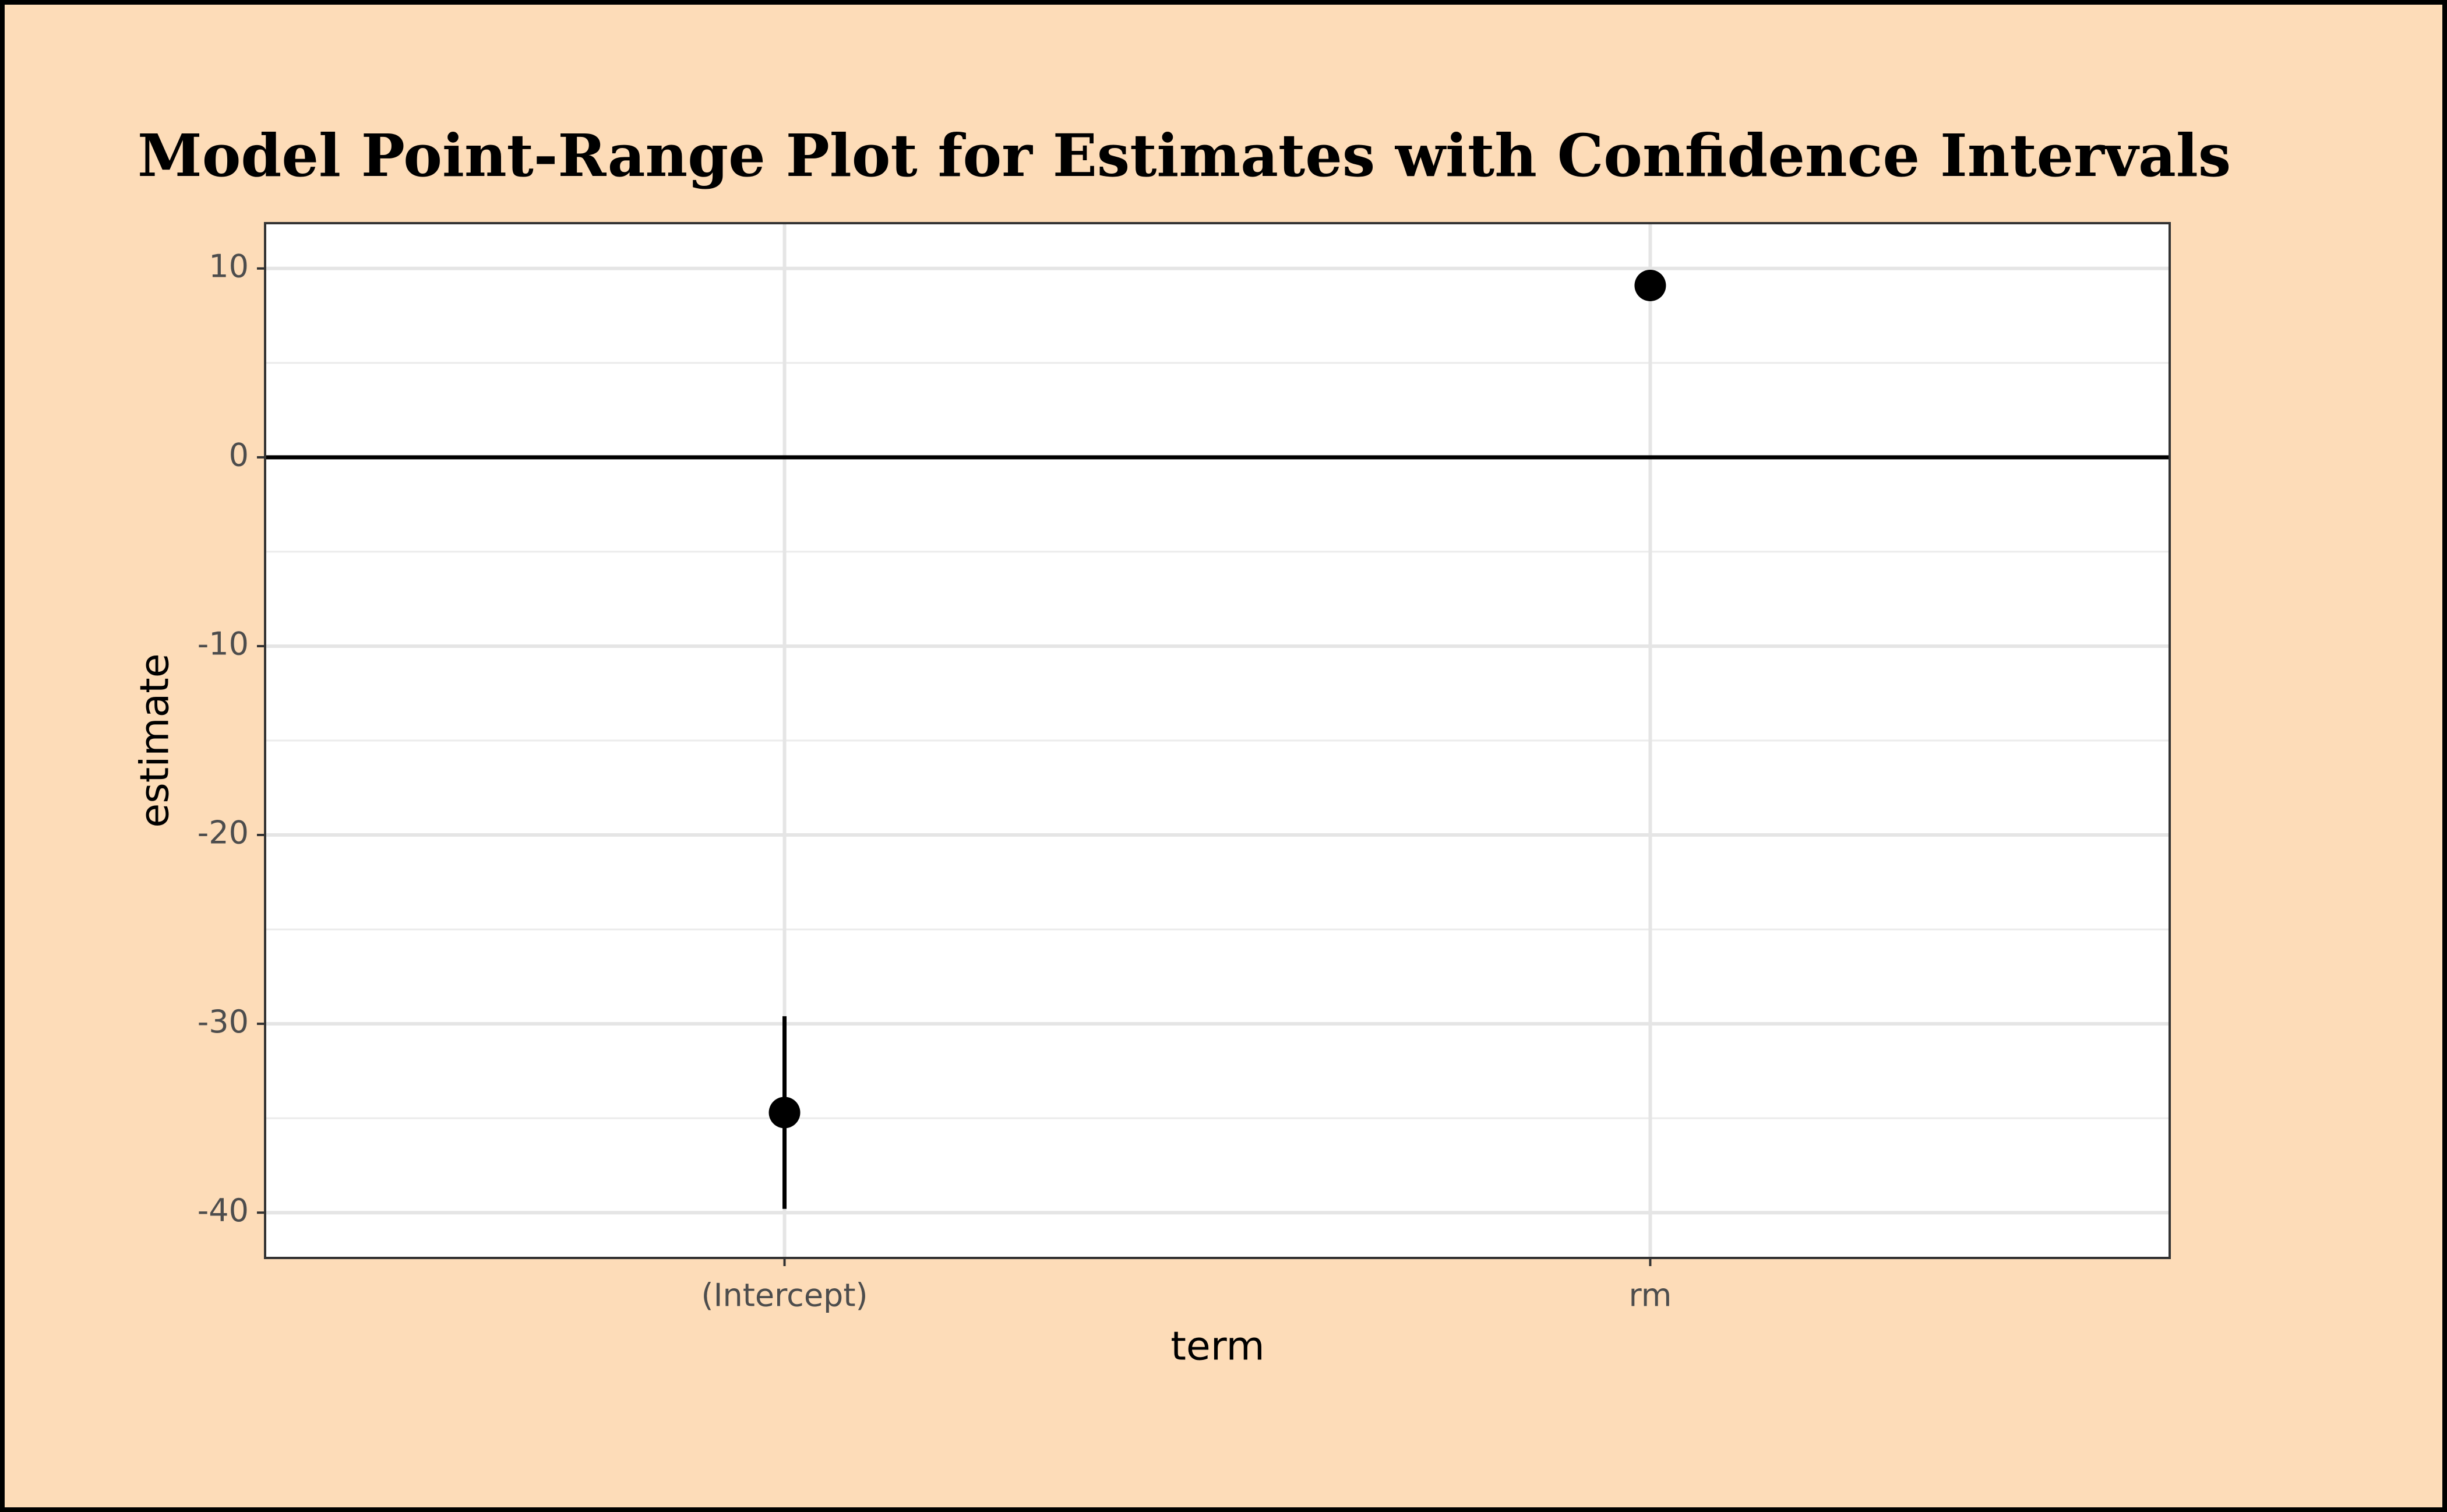  What do you see at coordinates (223, 1021) in the screenshot?
I see `y-tick-label: -30` at bounding box center [223, 1021].